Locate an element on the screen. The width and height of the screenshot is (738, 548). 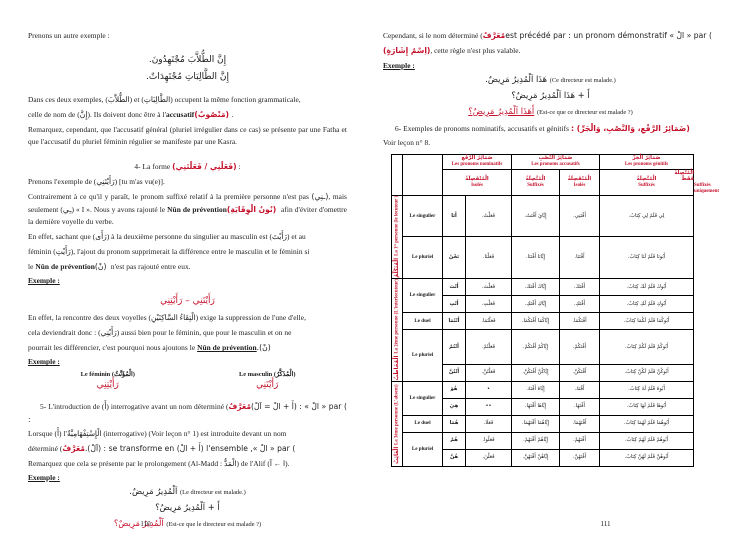
row-number-label: Le singulier is located at coordinates (422, 398).